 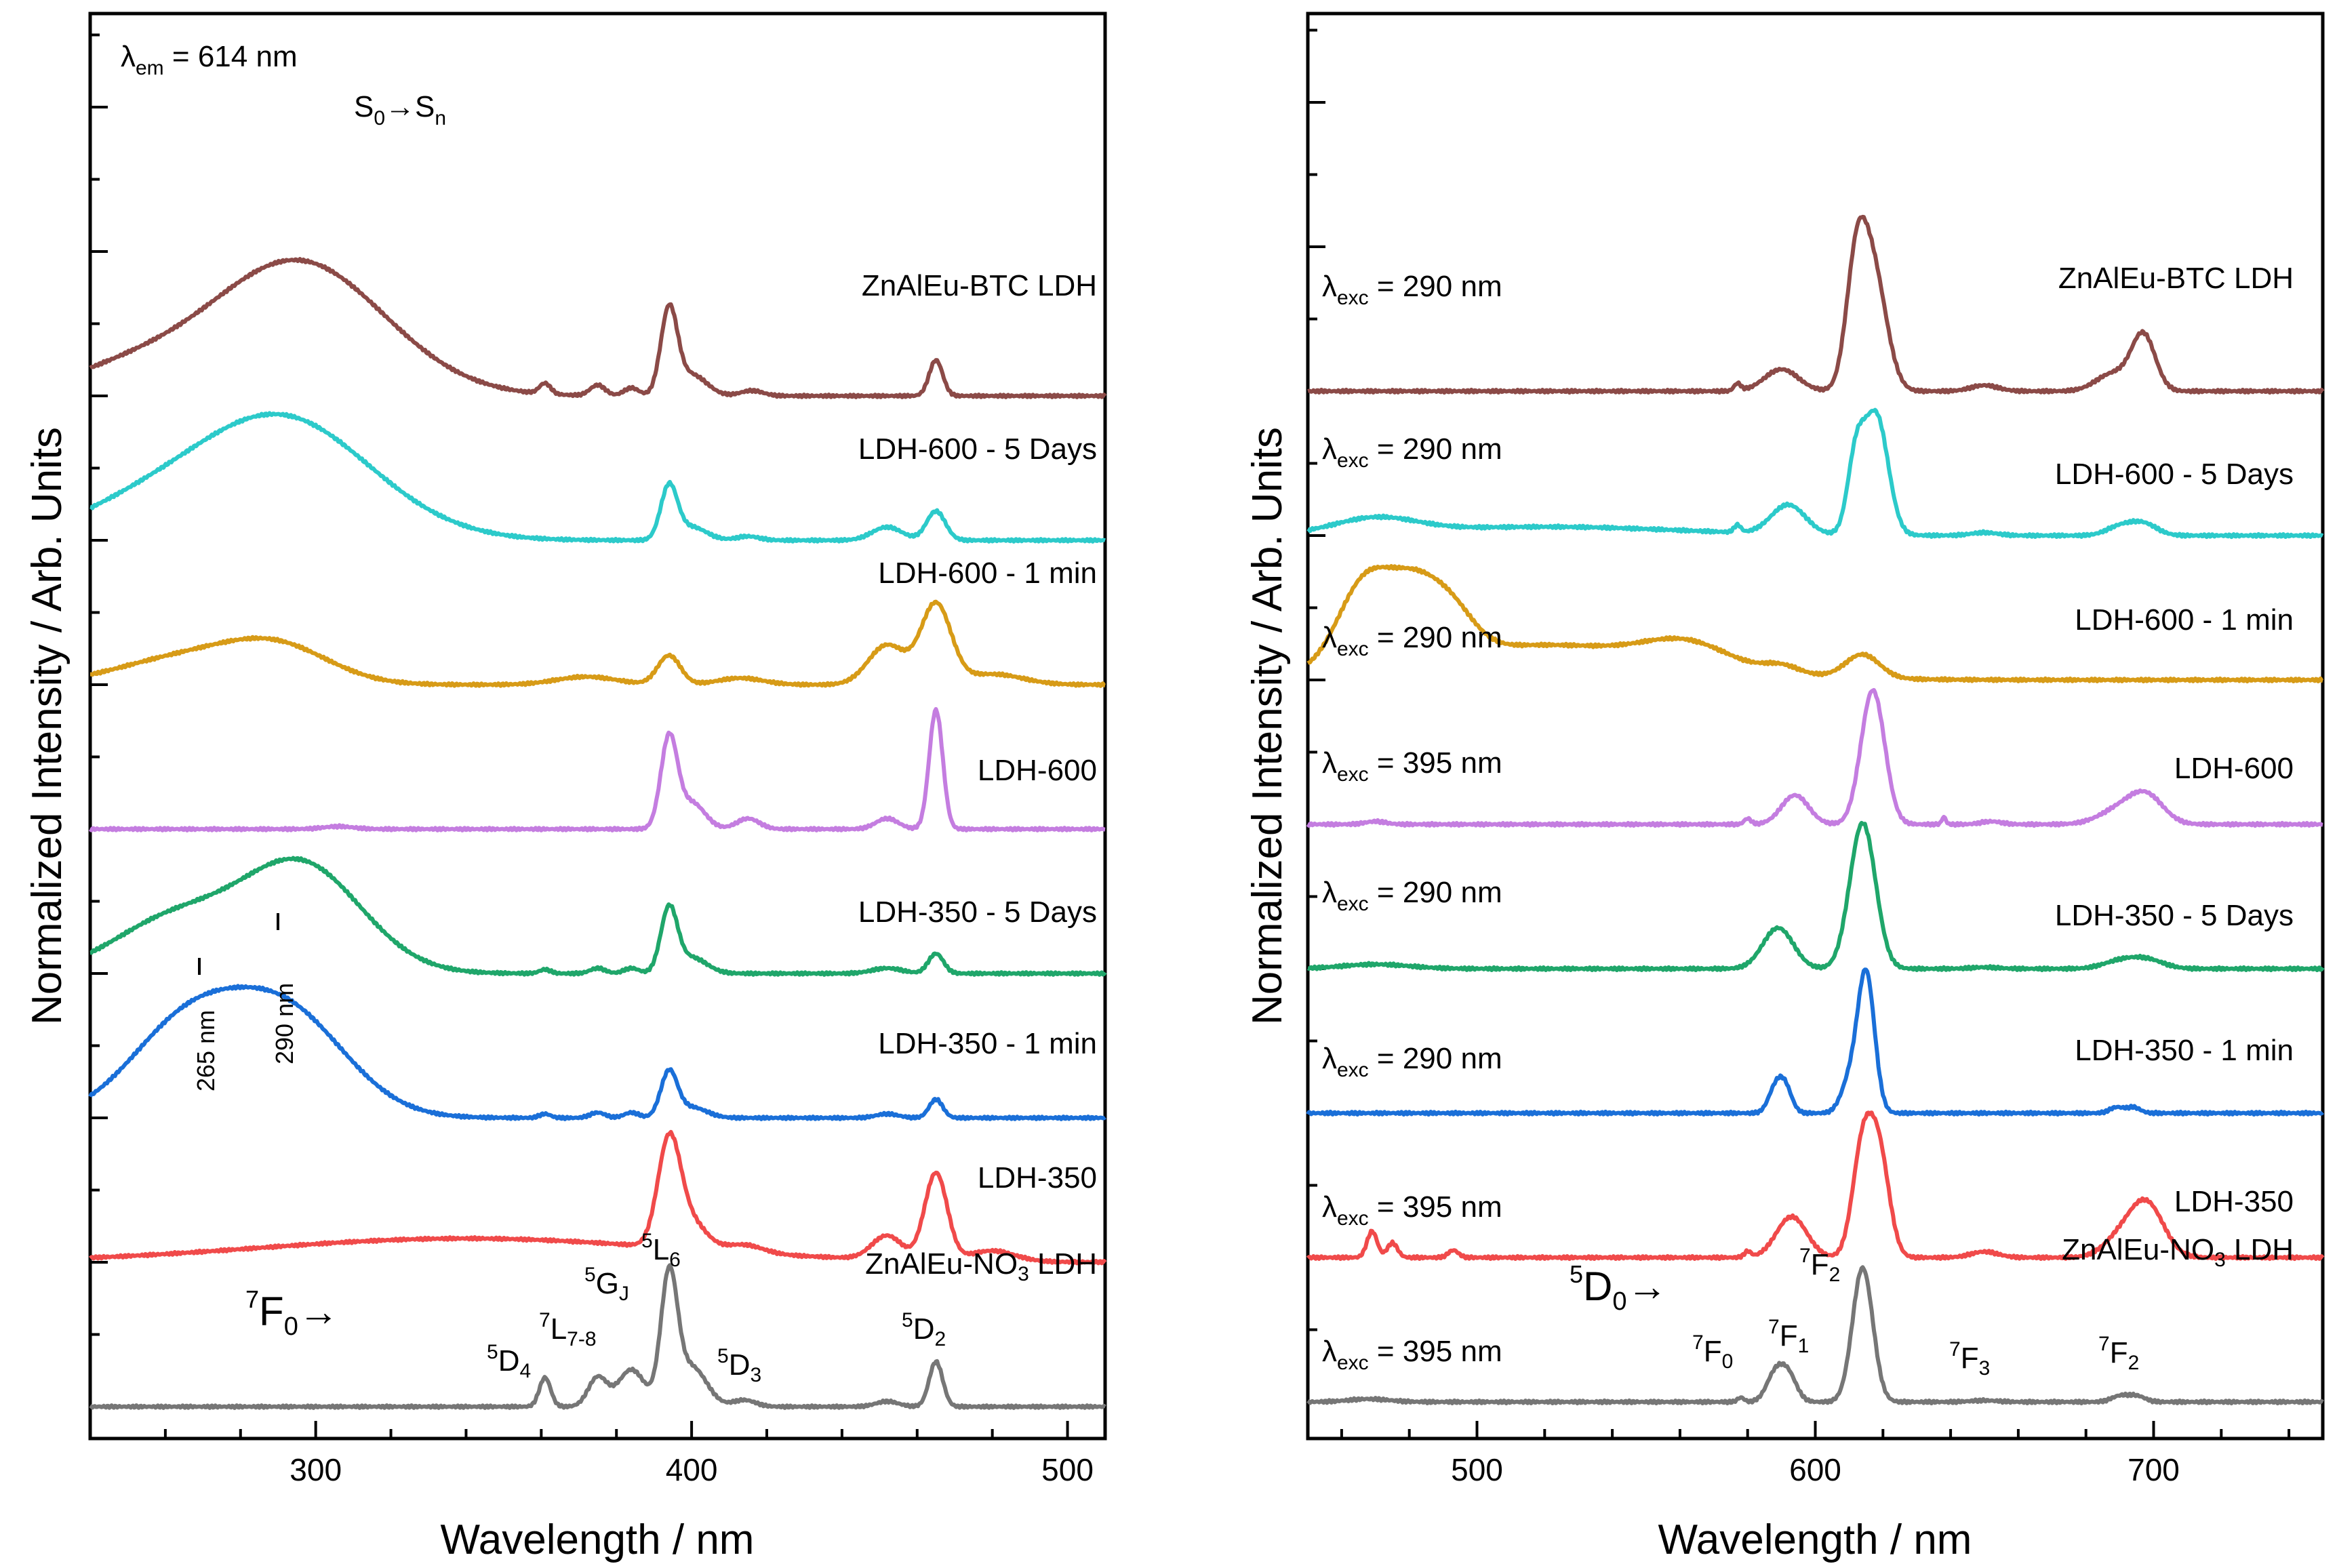 I want to click on excitation-label-ldh-600-5-days: λexc = 290 nm, so click(x=1412, y=452).